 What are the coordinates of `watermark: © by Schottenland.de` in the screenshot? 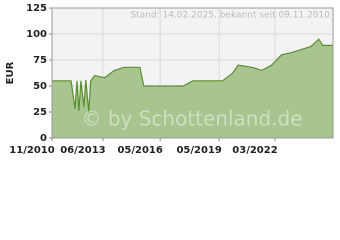 It's located at (191, 119).